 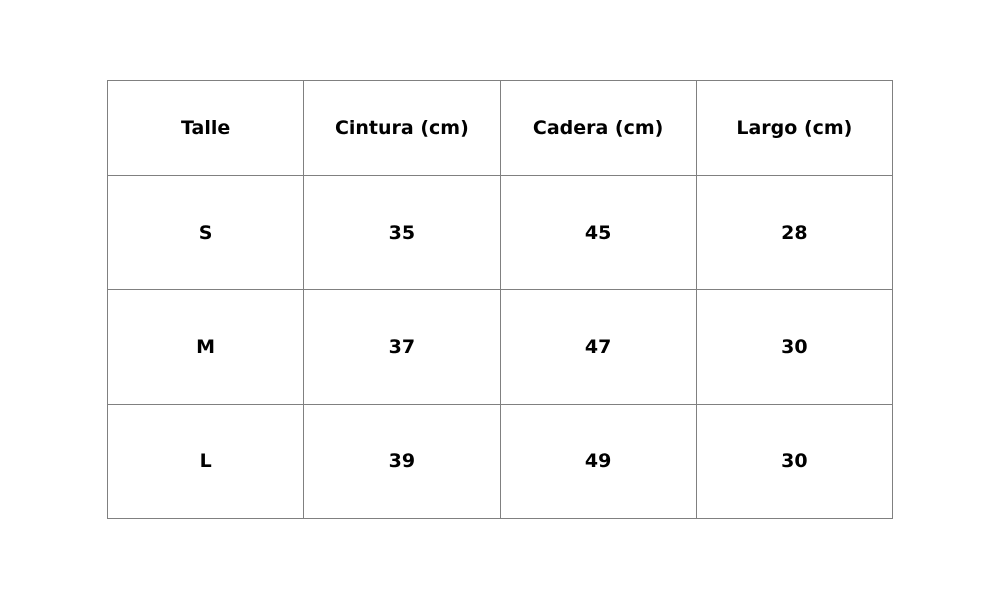 What do you see at coordinates (794, 232) in the screenshot?
I see `table-cell: 28` at bounding box center [794, 232].